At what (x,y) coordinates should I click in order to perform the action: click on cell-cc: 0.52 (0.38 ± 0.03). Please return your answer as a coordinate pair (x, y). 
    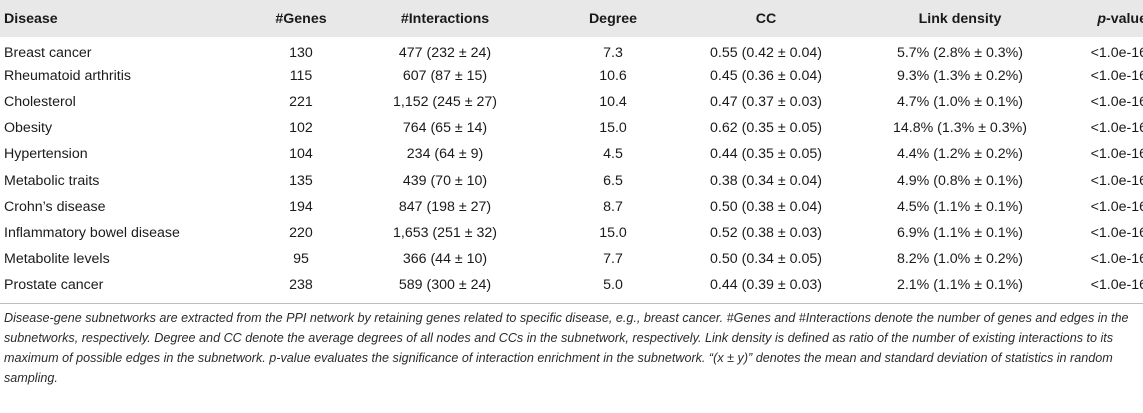
    Looking at the image, I should click on (766, 232).